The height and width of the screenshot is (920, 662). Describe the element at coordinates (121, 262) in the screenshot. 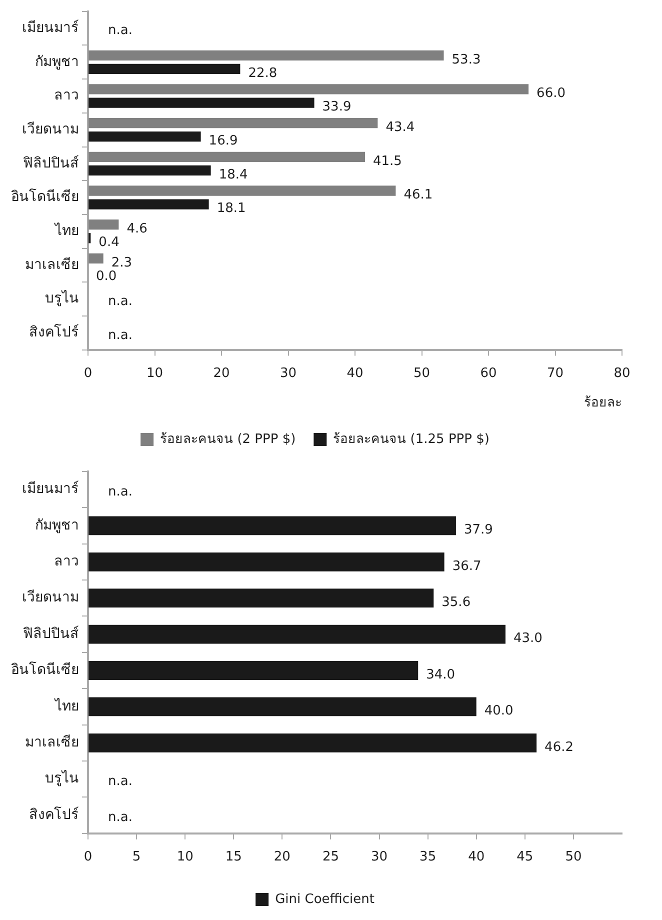

I see `data-label: 2.3` at that location.